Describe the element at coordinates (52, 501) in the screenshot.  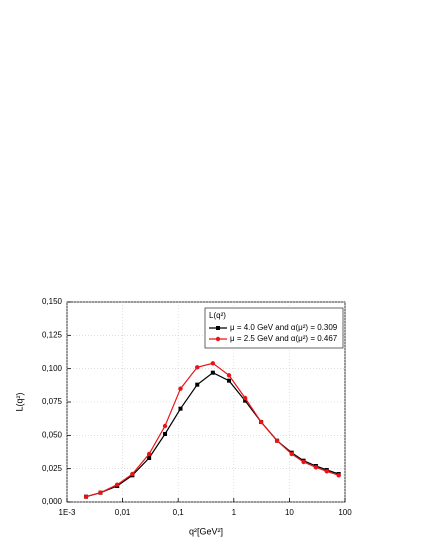
I see `y-tick-label: 0,000` at that location.